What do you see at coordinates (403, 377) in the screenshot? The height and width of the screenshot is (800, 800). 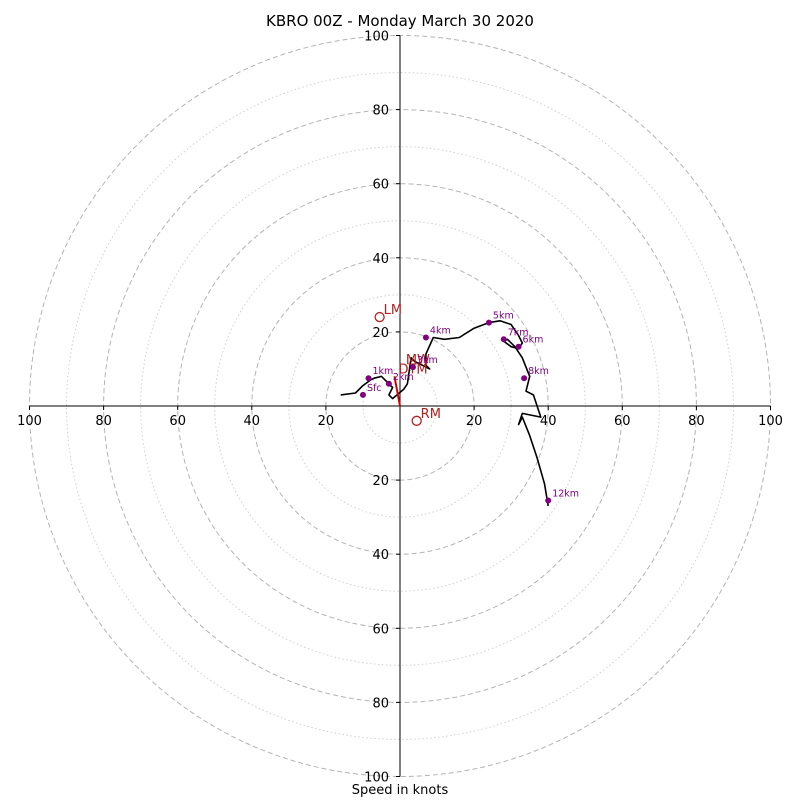 I see `height-marker-label: 2km` at bounding box center [403, 377].